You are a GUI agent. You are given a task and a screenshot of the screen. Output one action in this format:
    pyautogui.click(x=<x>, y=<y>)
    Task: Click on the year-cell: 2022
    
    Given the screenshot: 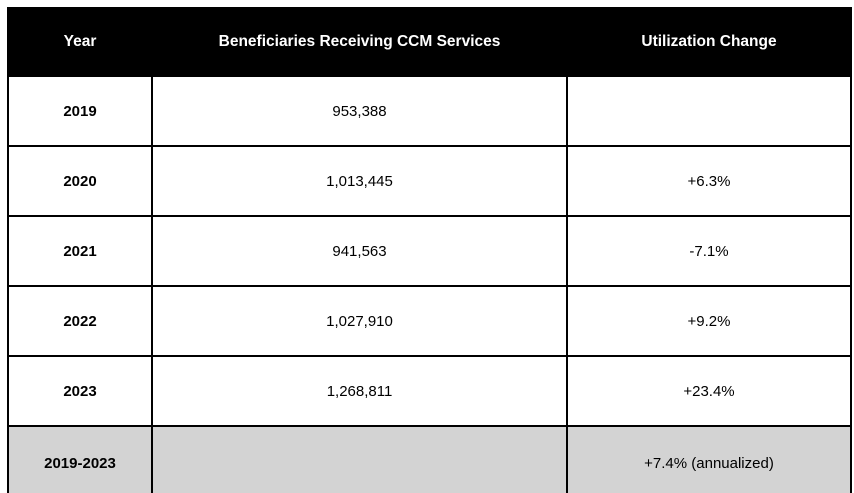 What is the action you would take?
    pyautogui.click(x=80, y=321)
    